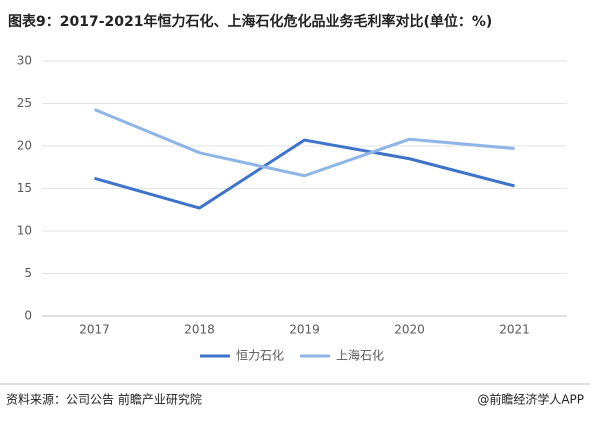 The width and height of the screenshot is (590, 424). What do you see at coordinates (360, 355) in the screenshot?
I see `legend-label: 上海石化` at bounding box center [360, 355].